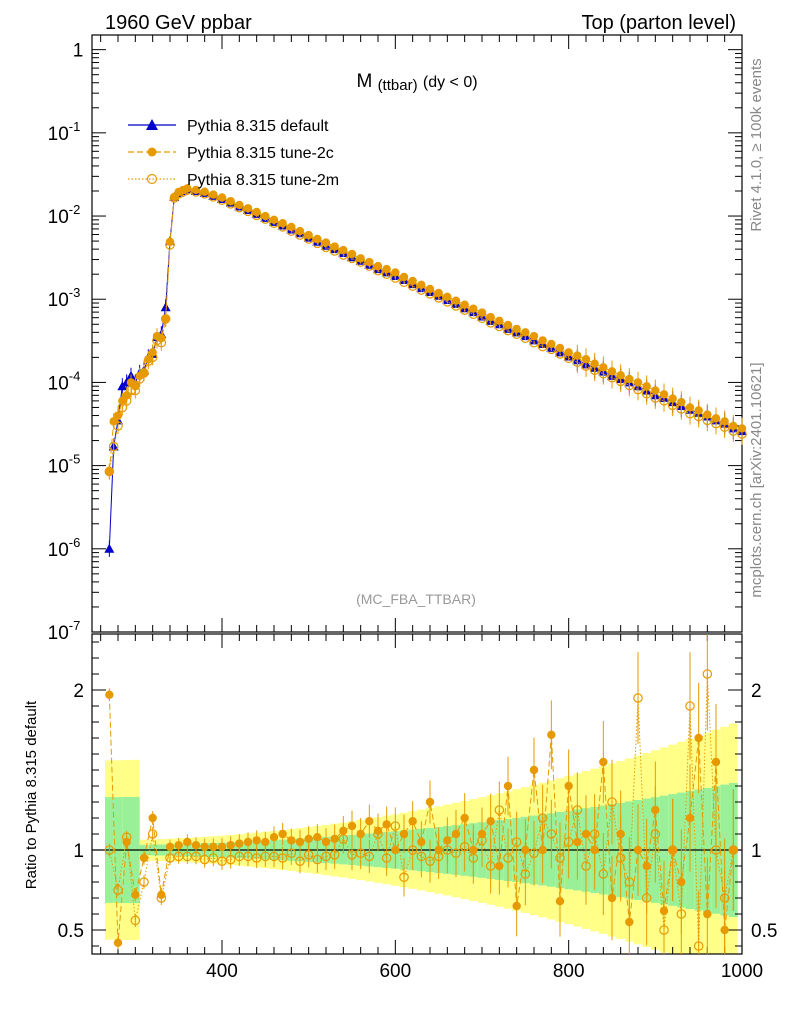  Describe the element at coordinates (78, 851) in the screenshot. I see `ratio-tick-label: 1` at that location.